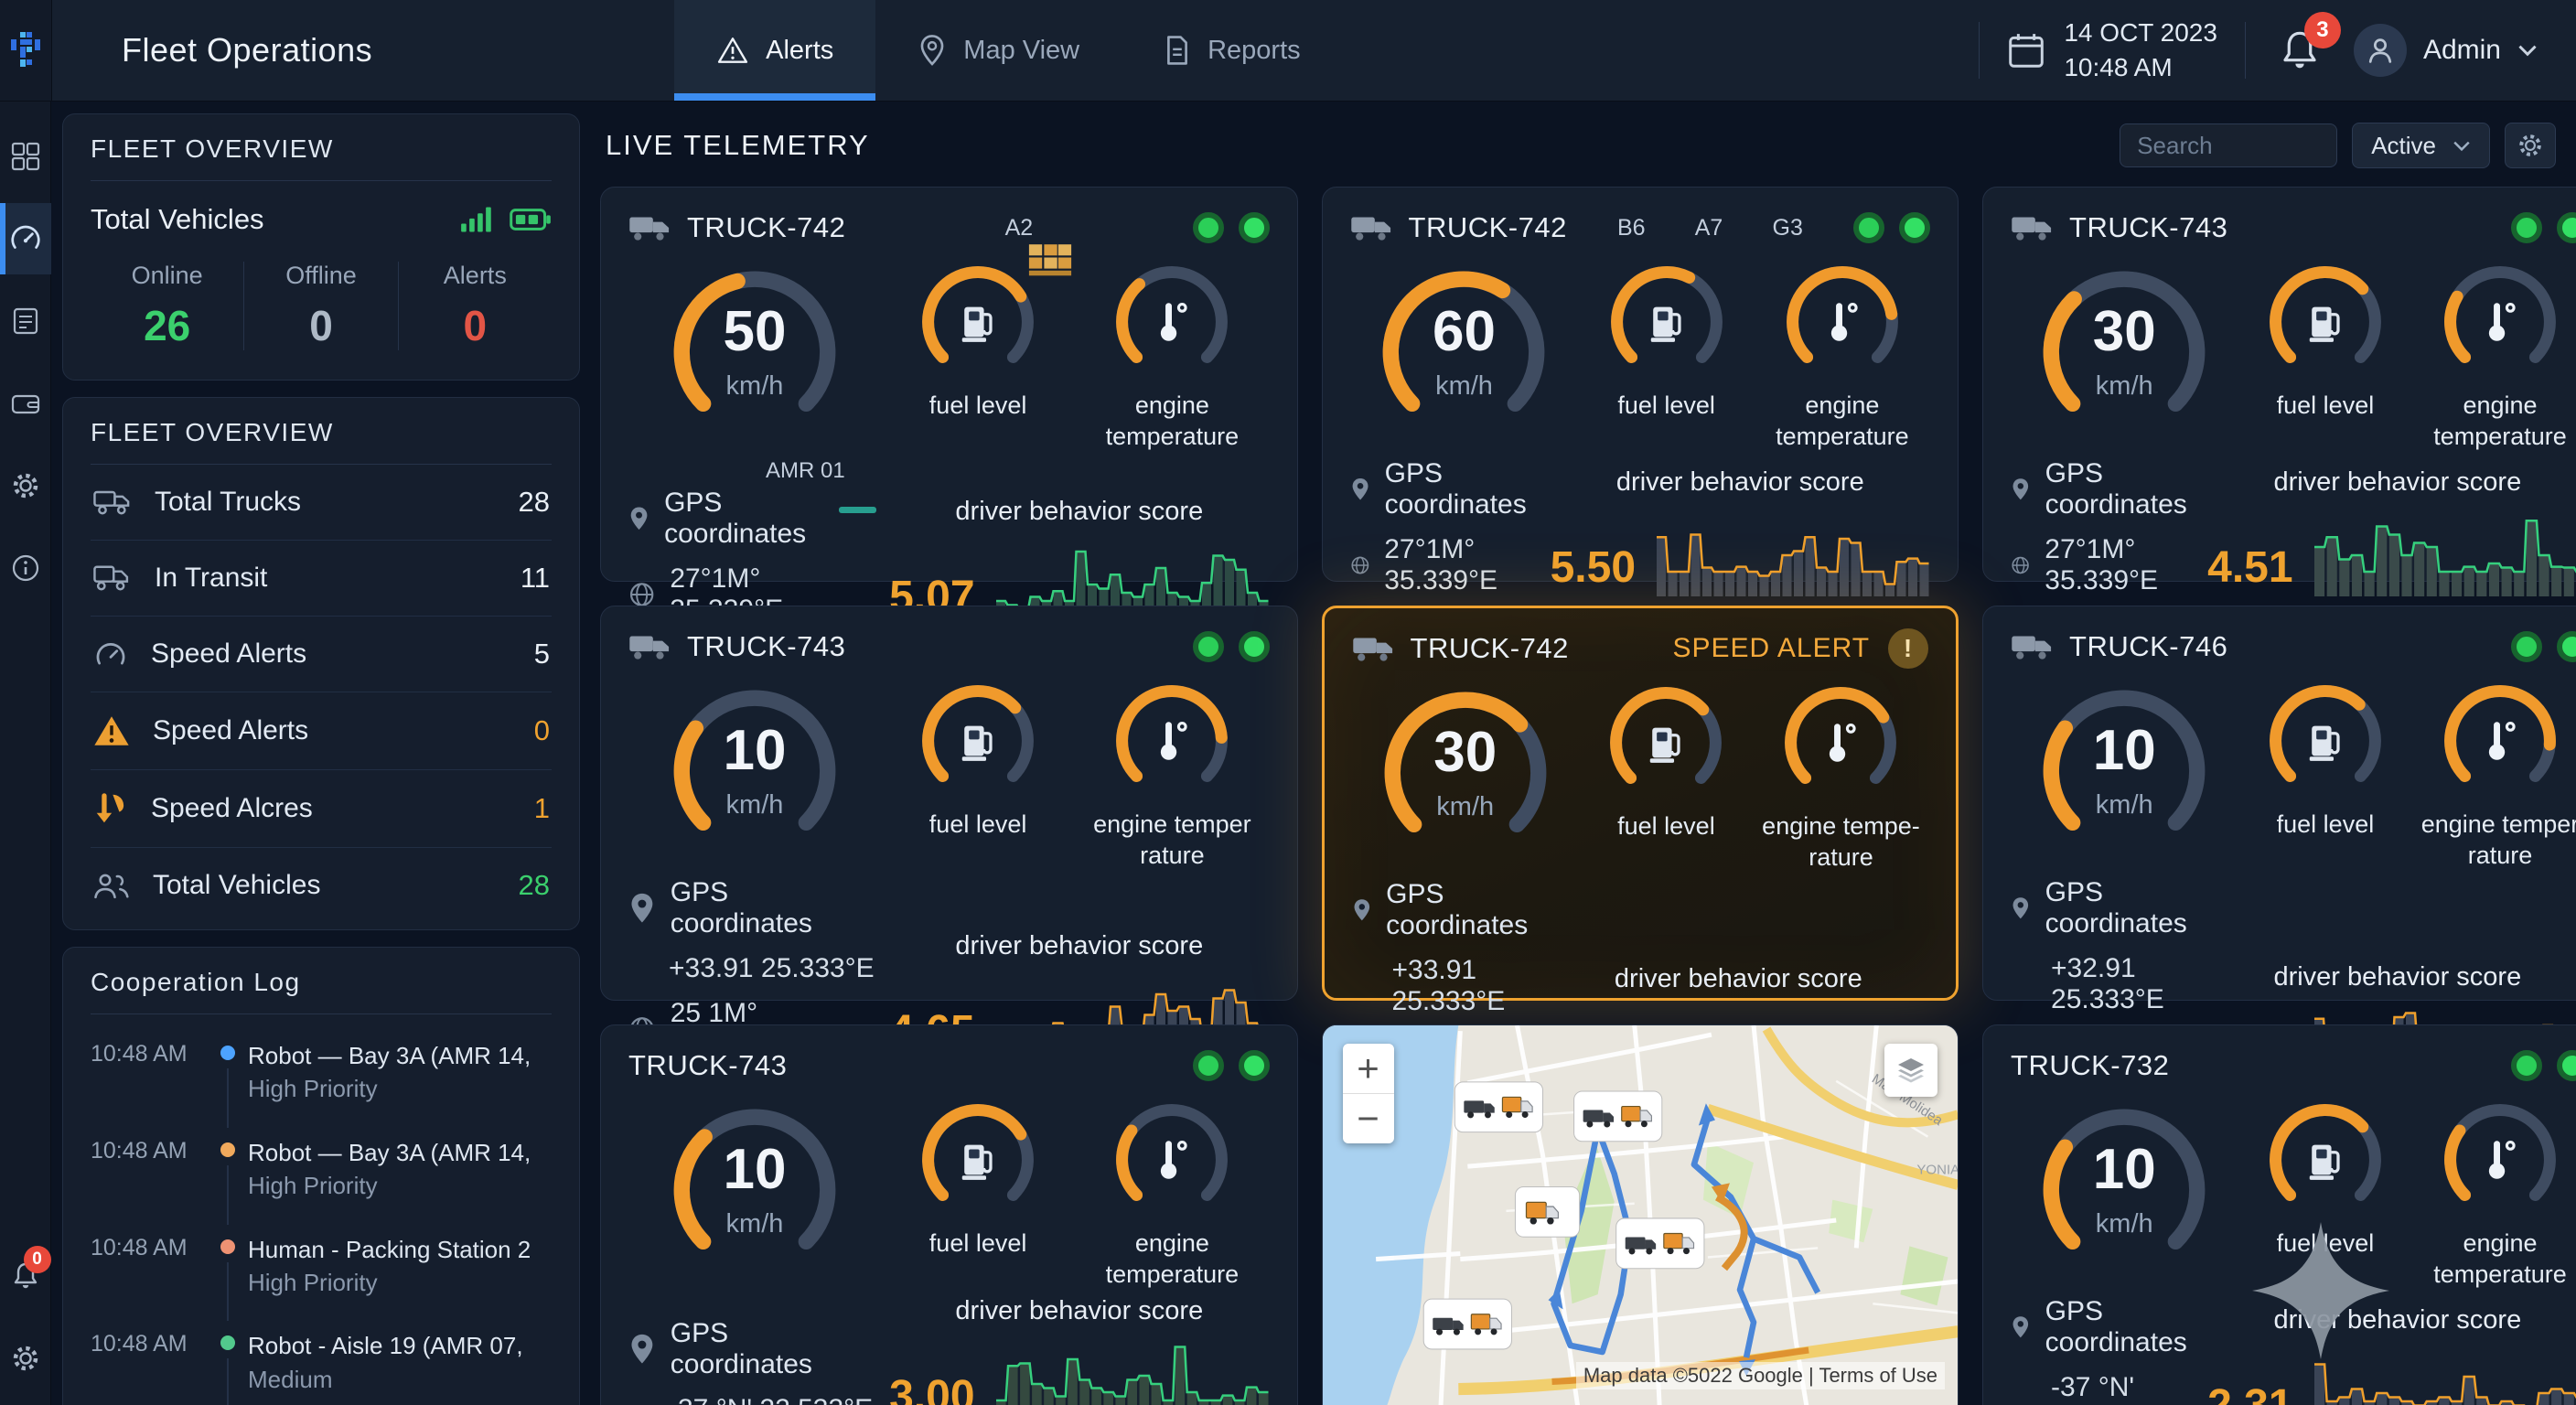 This screenshot has width=2576, height=1405. Describe the element at coordinates (26, 1358) in the screenshot. I see `rail-item-preferences` at that location.